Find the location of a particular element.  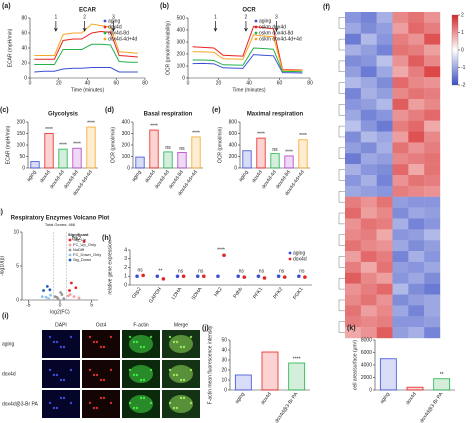

panel-label: (e) is located at coordinates (216, 110).